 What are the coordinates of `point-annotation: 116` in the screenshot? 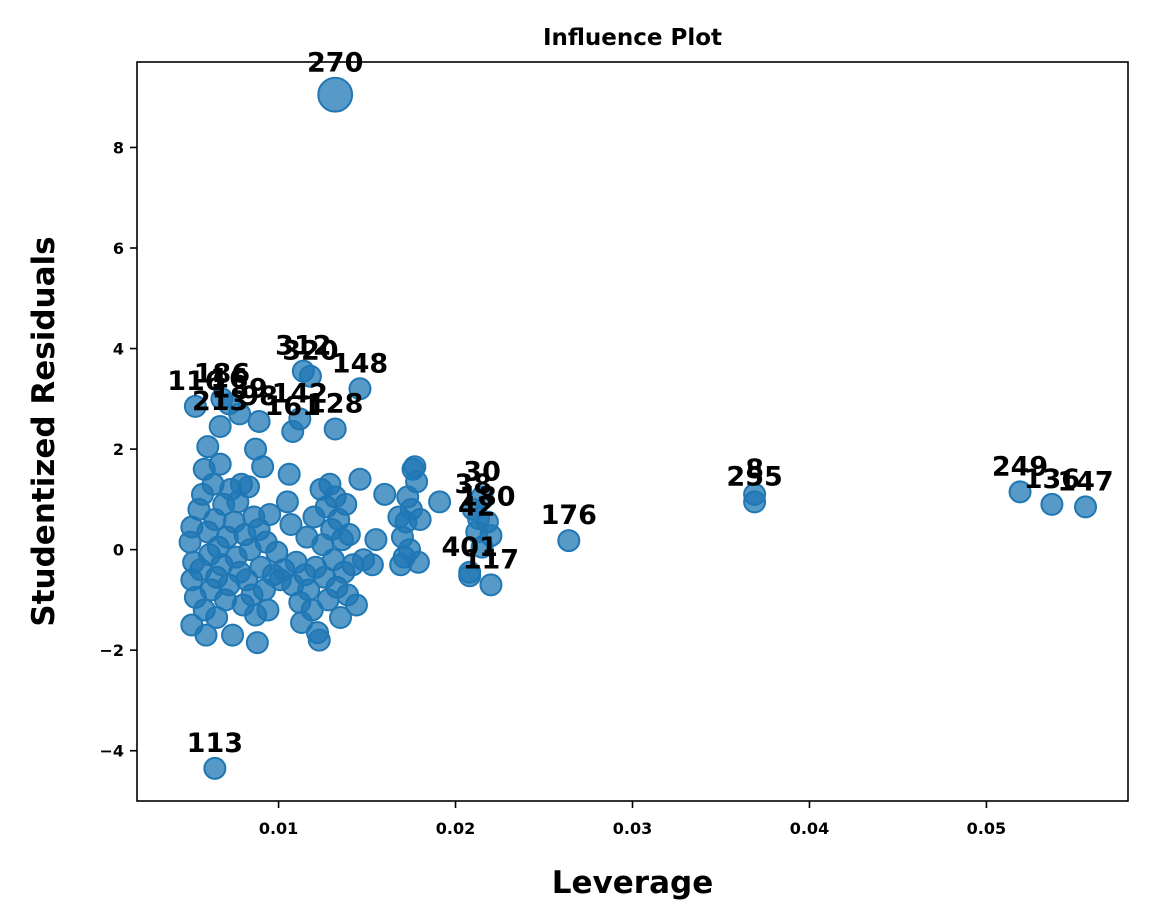 It's located at (195, 381).